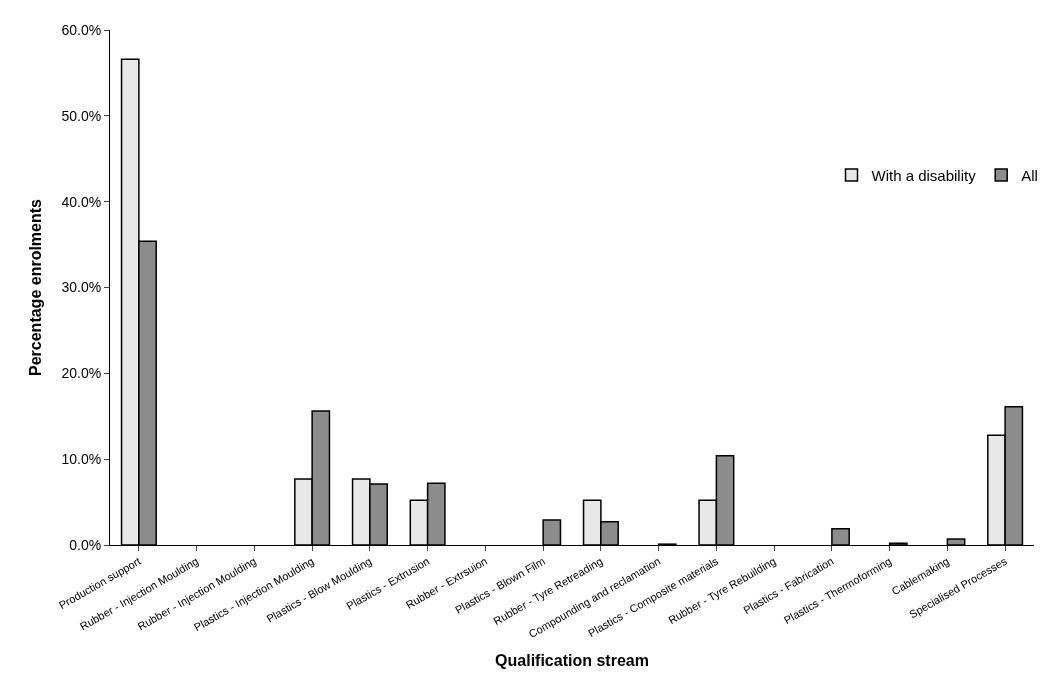 This screenshot has width=1055, height=695. What do you see at coordinates (81, 373) in the screenshot?
I see `y-tick-label: 20.0%` at bounding box center [81, 373].